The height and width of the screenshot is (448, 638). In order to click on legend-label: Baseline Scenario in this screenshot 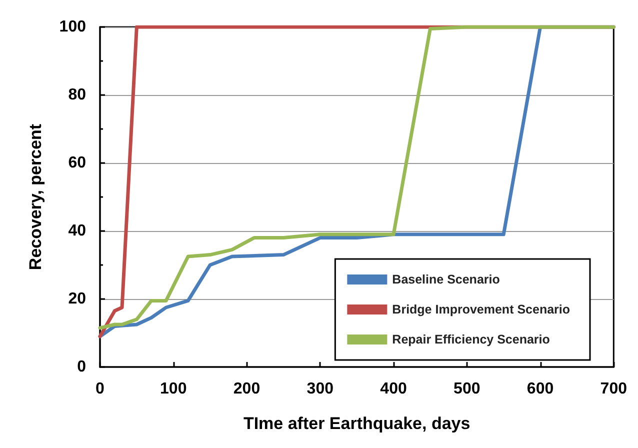, I will do `click(446, 279)`.